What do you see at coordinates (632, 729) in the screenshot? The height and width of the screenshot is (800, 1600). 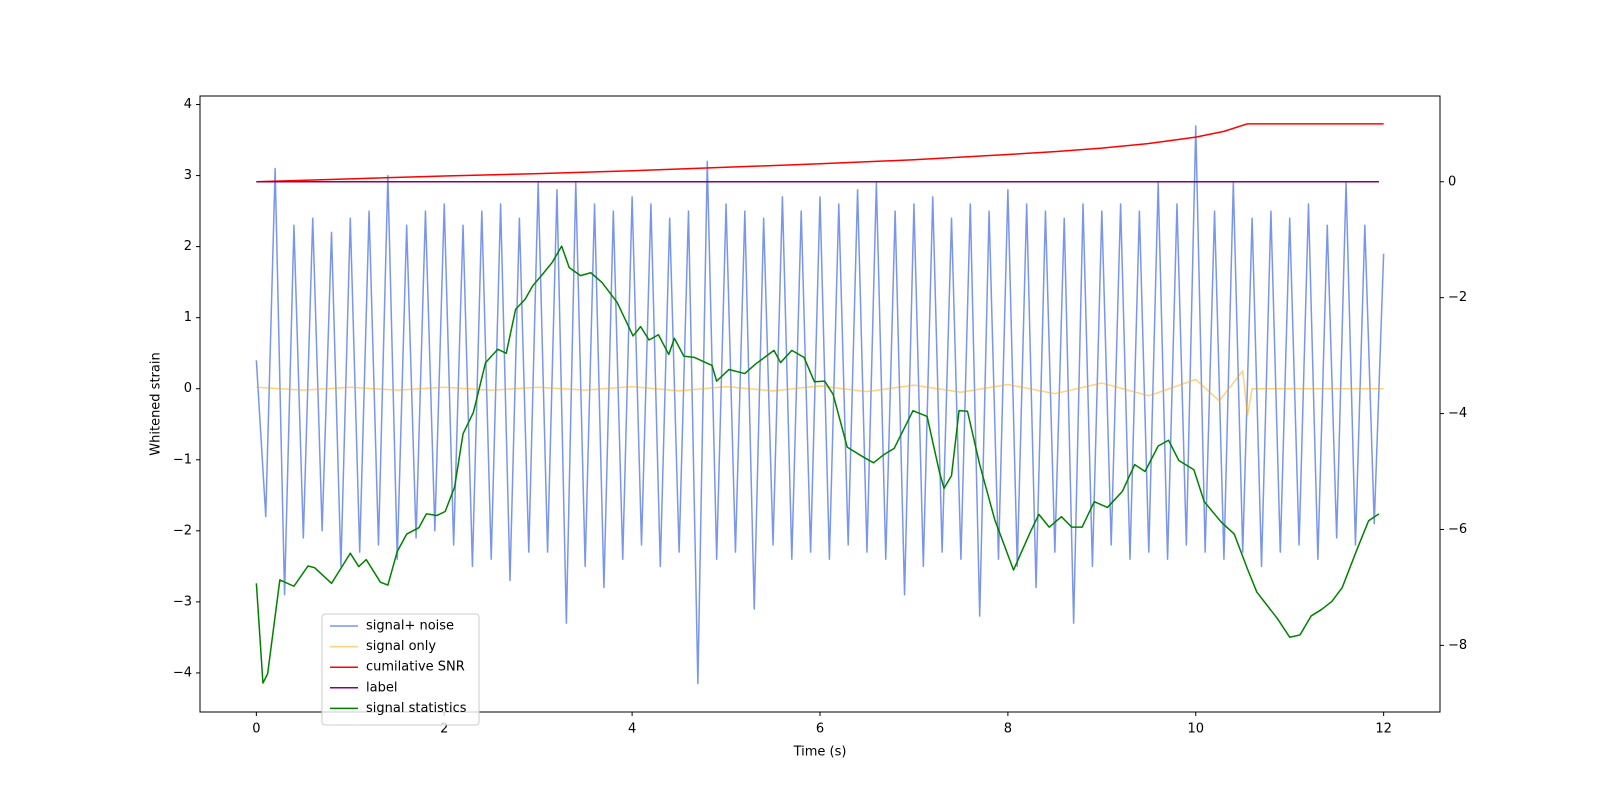 I see `x-tick-label: 4` at bounding box center [632, 729].